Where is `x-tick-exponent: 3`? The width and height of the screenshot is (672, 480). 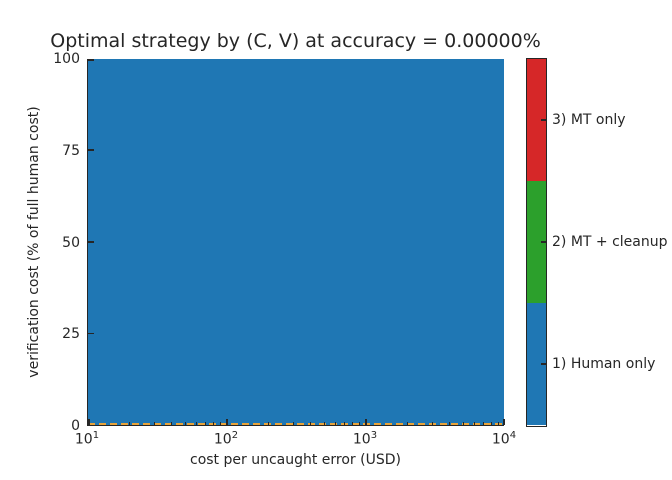
x-tick-exponent: 3 is located at coordinates (374, 435).